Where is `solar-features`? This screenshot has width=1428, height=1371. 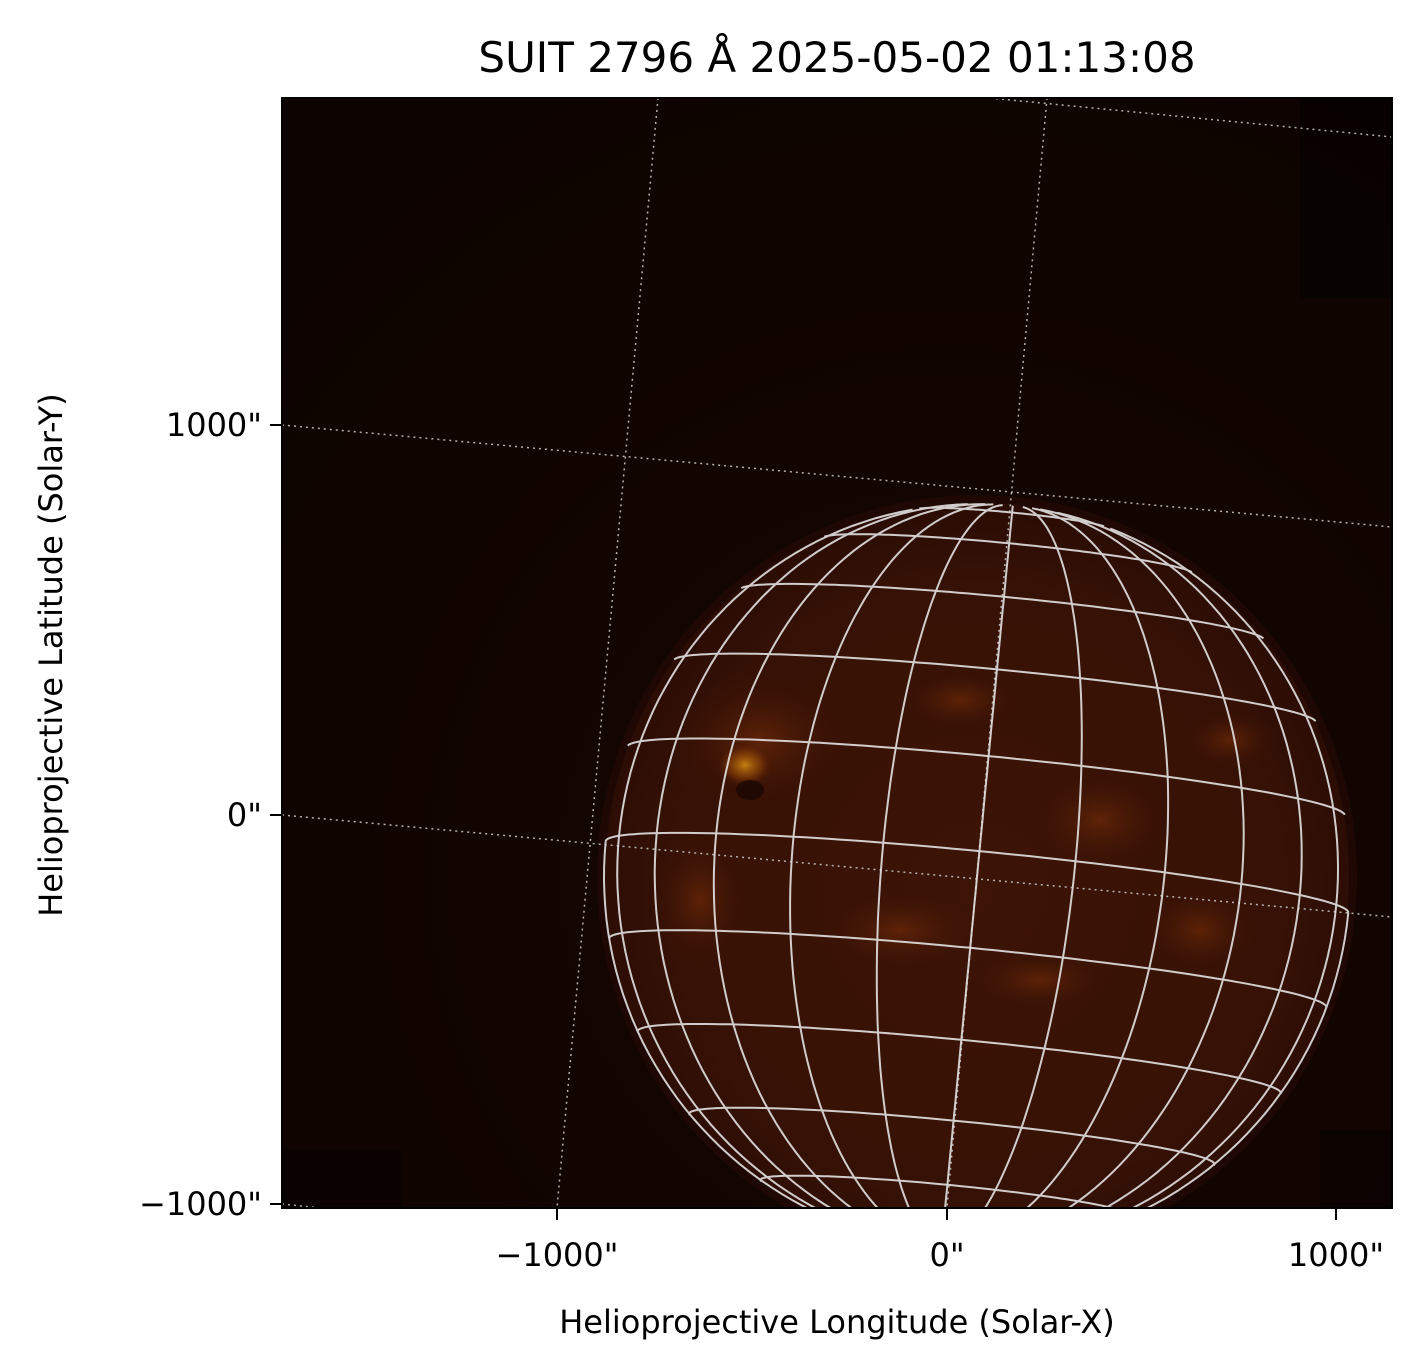
solar-features is located at coordinates (965, 840).